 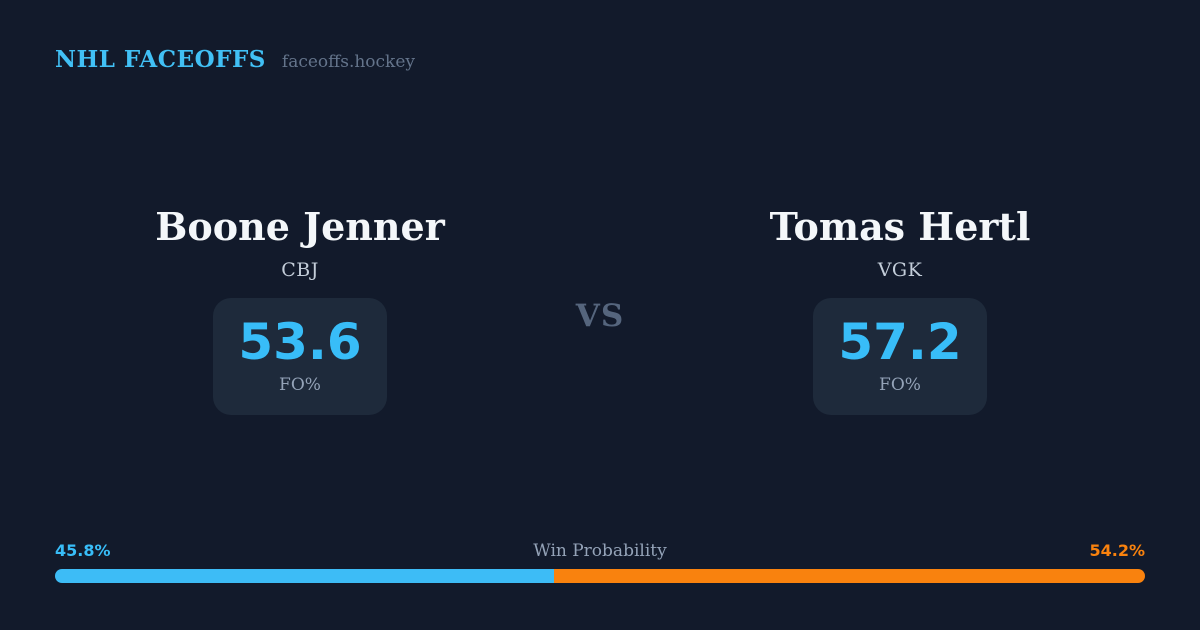 What do you see at coordinates (160, 59) in the screenshot?
I see `brand-title: NHL FACEOFFS` at bounding box center [160, 59].